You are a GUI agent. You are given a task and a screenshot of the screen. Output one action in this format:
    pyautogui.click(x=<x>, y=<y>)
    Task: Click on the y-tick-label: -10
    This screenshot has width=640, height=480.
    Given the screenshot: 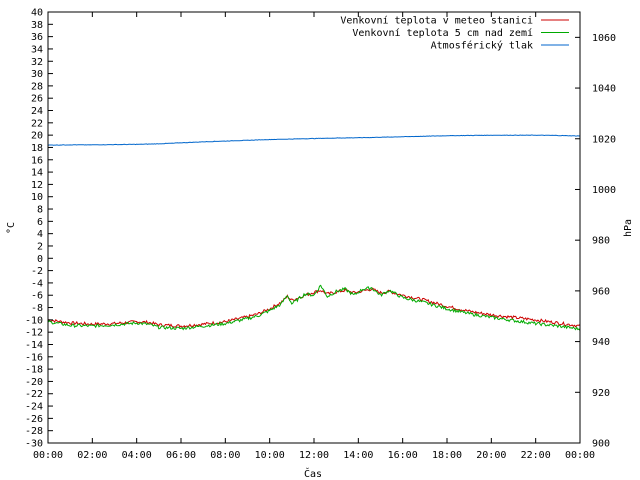 What is the action you would take?
    pyautogui.click(x=34, y=320)
    